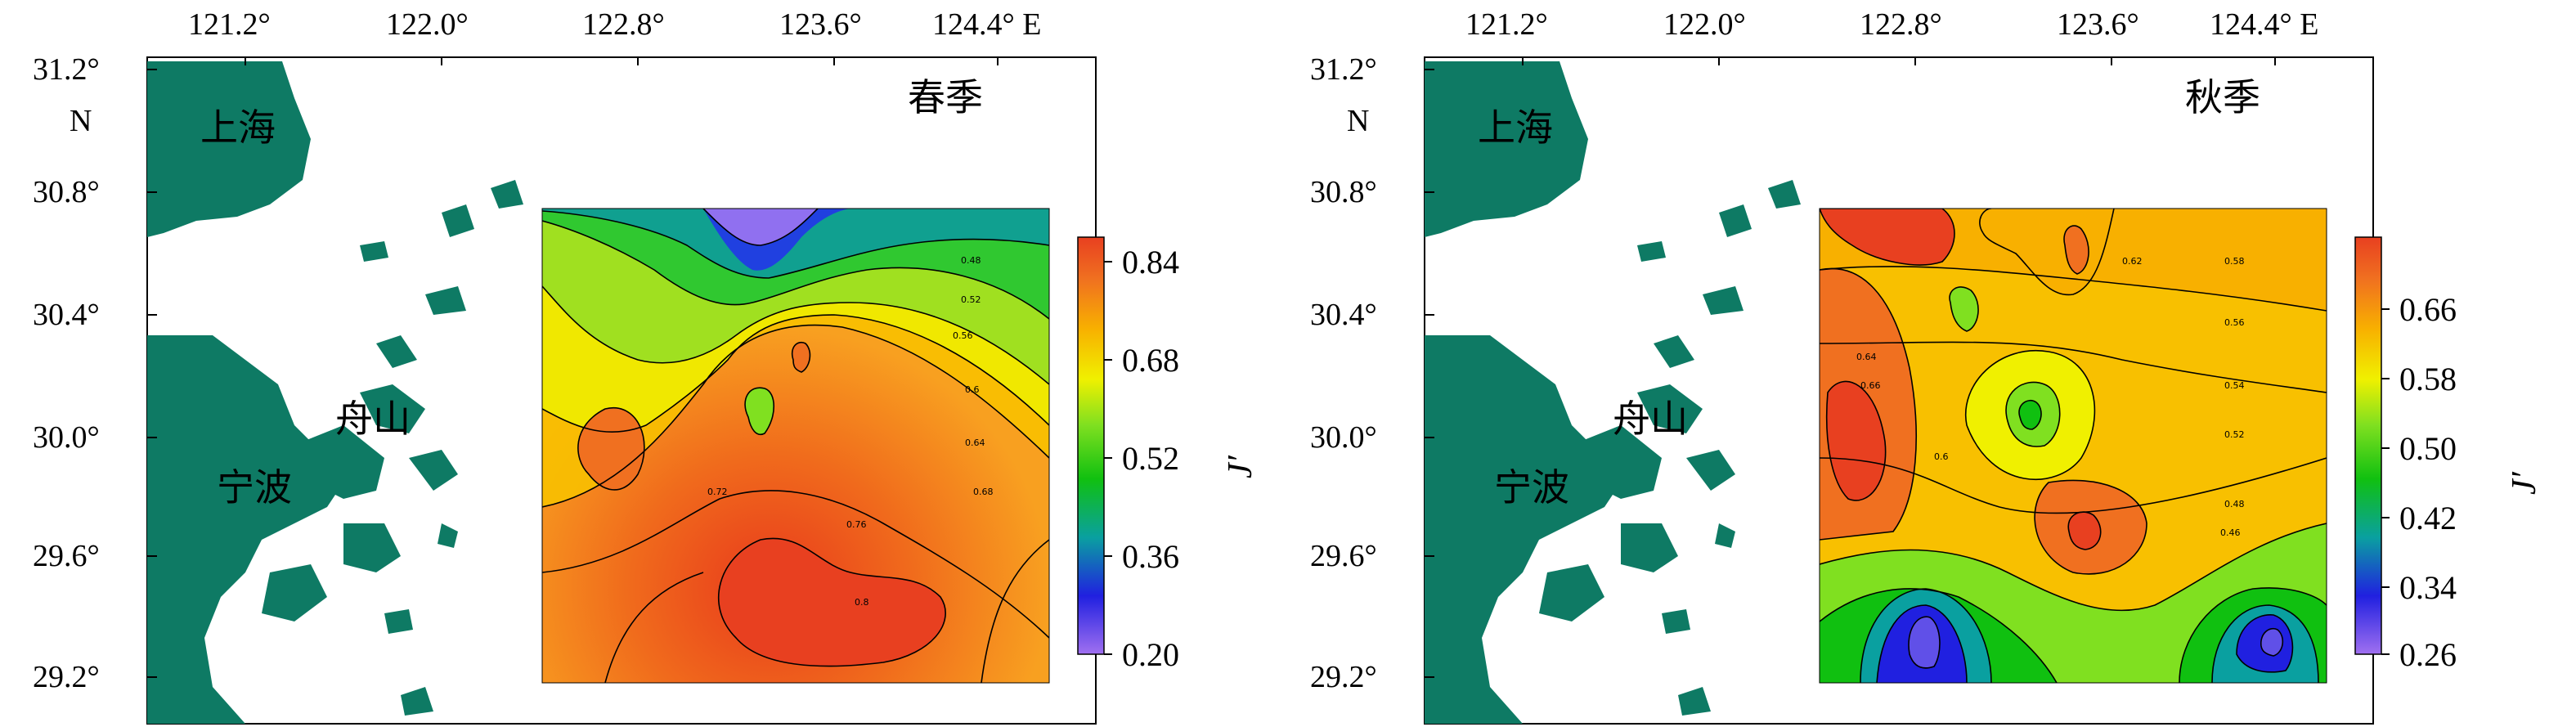  I want to click on svg-text: 0.66, so click(1871, 385).